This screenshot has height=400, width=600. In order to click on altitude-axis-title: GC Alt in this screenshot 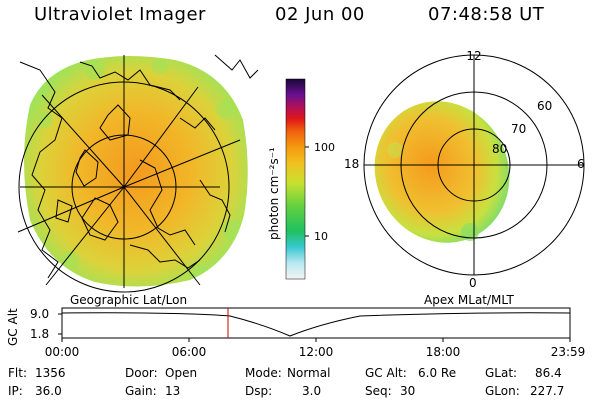, I will do `click(13, 327)`.